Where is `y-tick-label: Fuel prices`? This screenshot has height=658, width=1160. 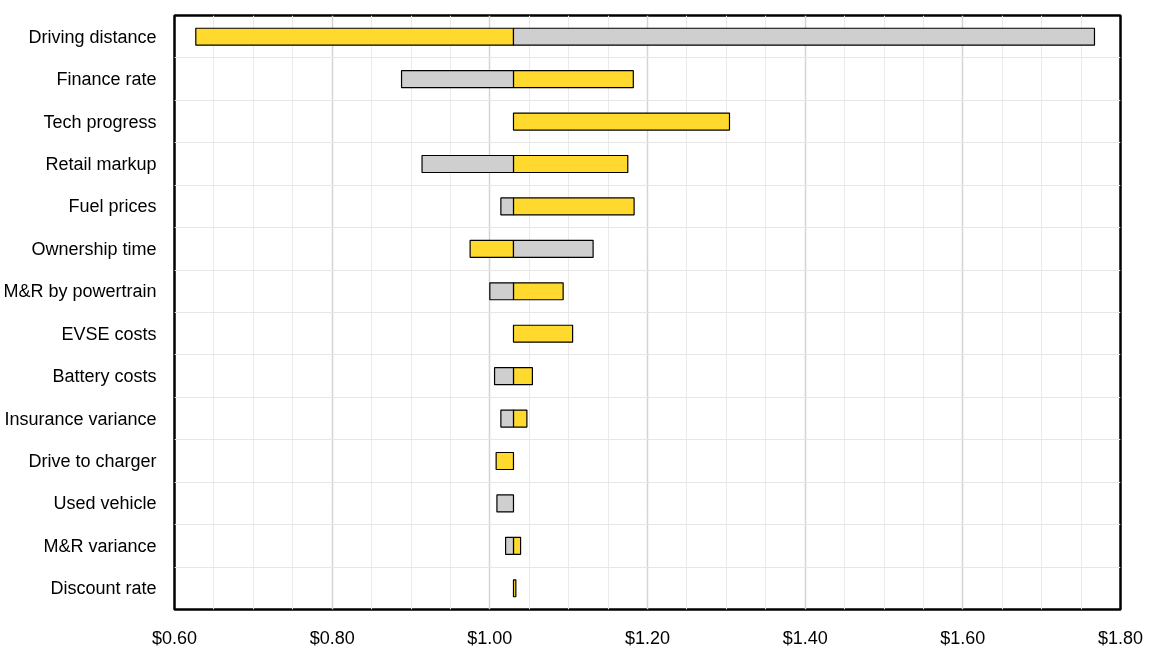
y-tick-label: Fuel prices is located at coordinates (112, 206).